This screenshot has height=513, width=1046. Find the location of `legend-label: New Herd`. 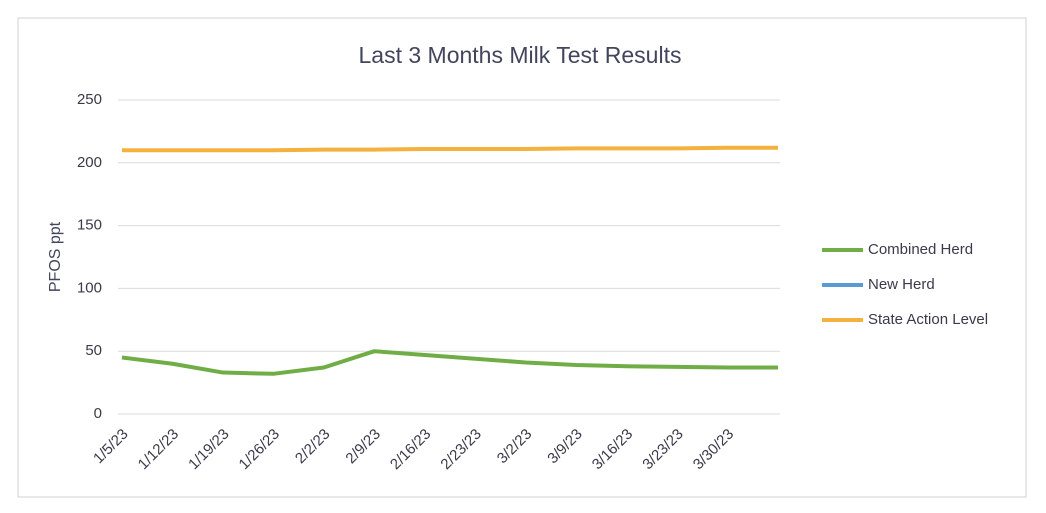

legend-label: New Herd is located at coordinates (901, 284).